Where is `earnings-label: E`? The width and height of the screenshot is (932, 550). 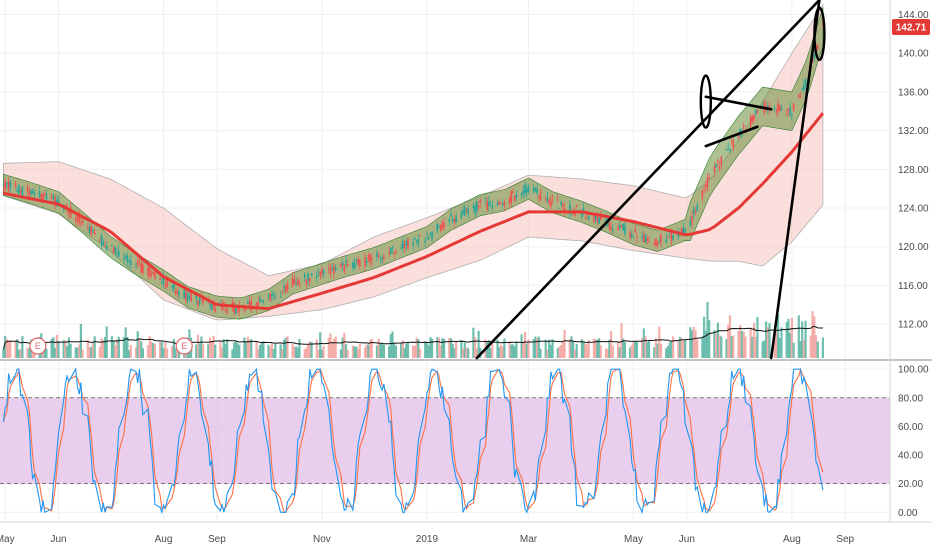 earnings-label: E is located at coordinates (184, 346).